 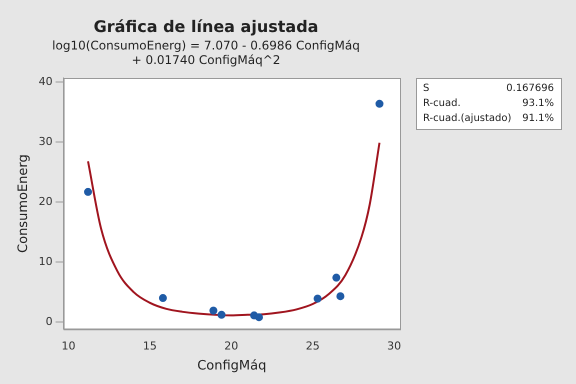 I want to click on x-tick-label: 15, so click(x=149, y=346).